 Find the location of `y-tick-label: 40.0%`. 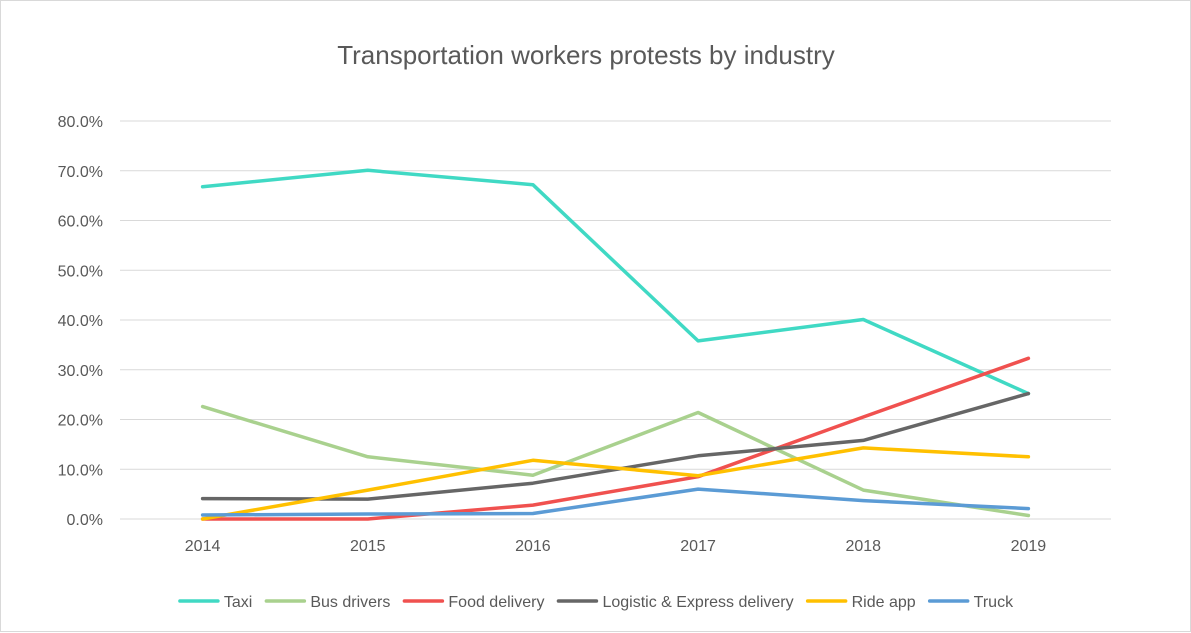

y-tick-label: 40.0% is located at coordinates (80, 321).